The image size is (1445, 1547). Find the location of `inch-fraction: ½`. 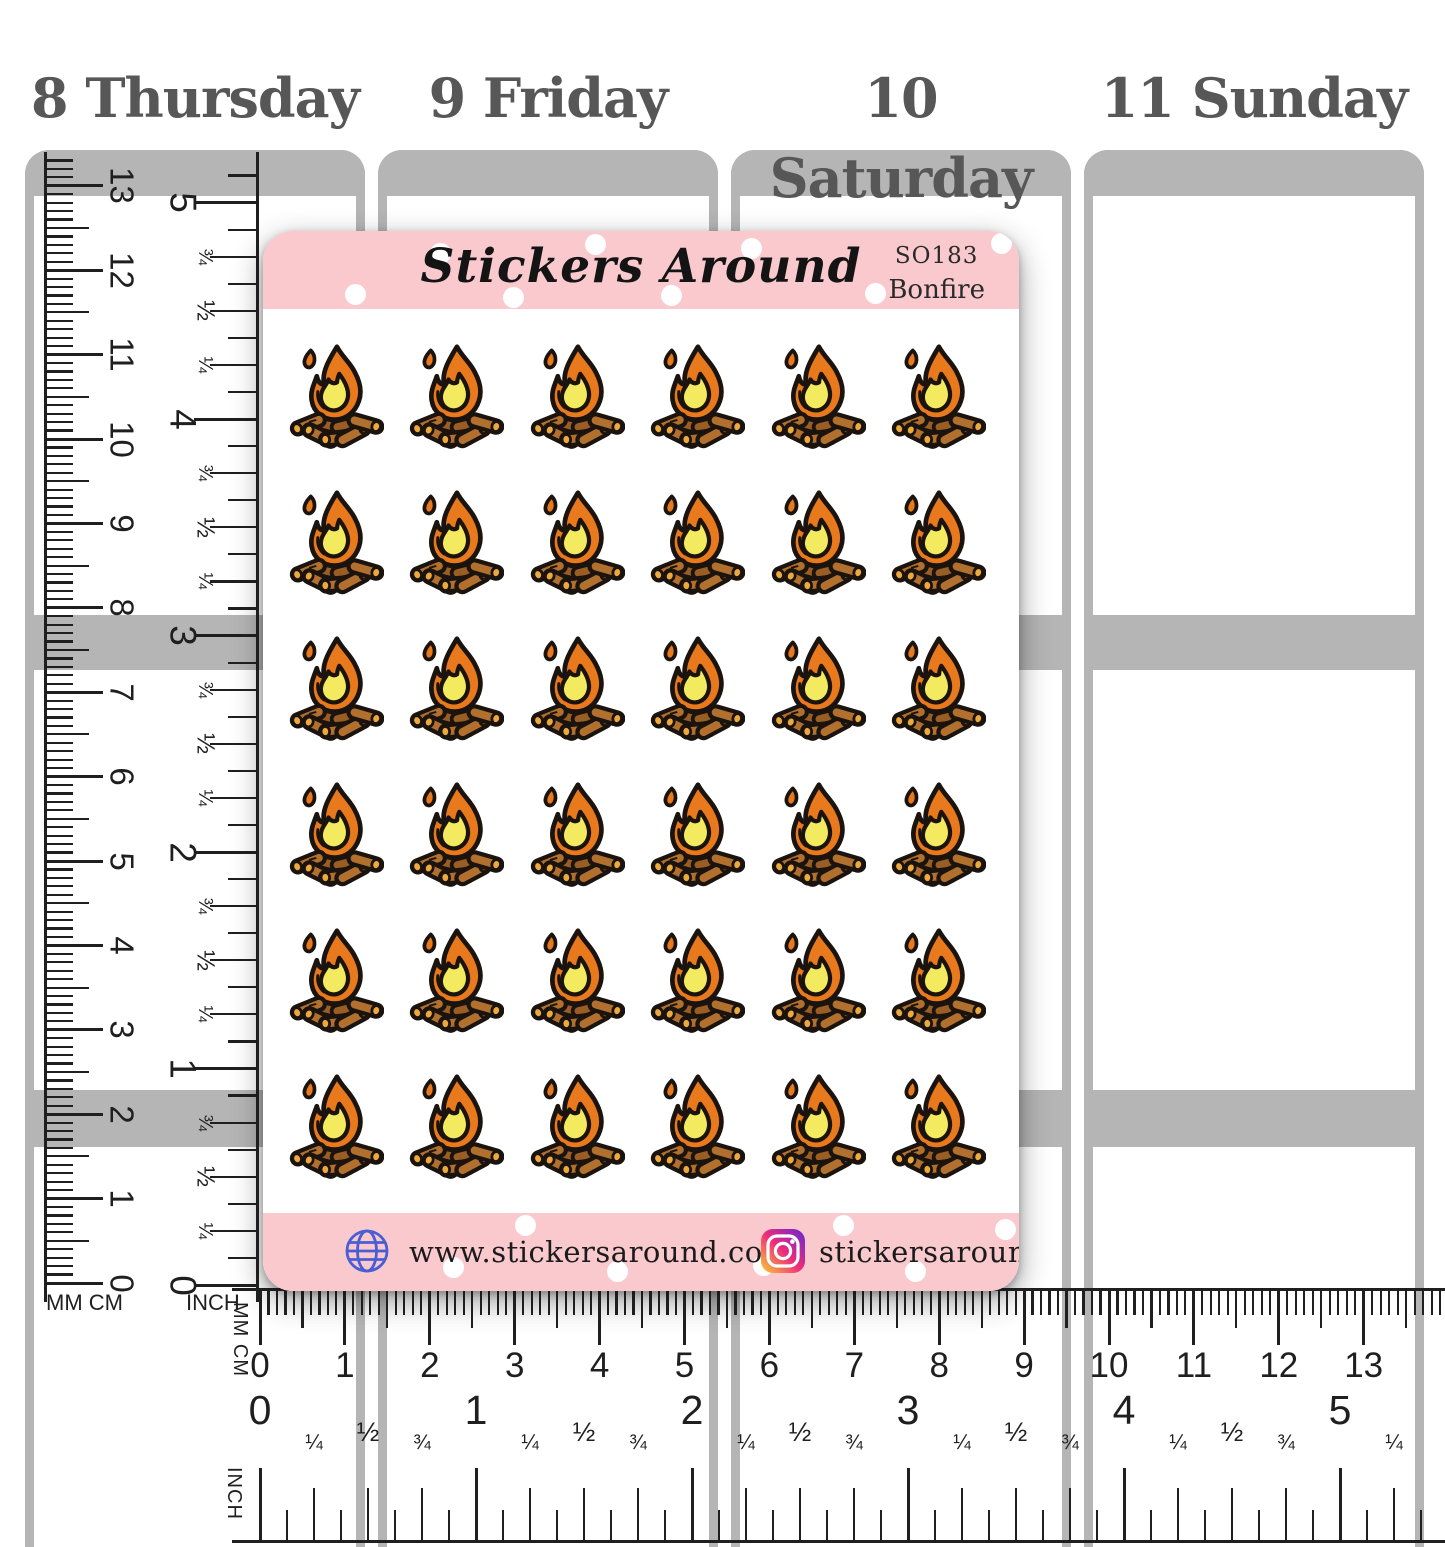

inch-fraction: ½ is located at coordinates (584, 1431).